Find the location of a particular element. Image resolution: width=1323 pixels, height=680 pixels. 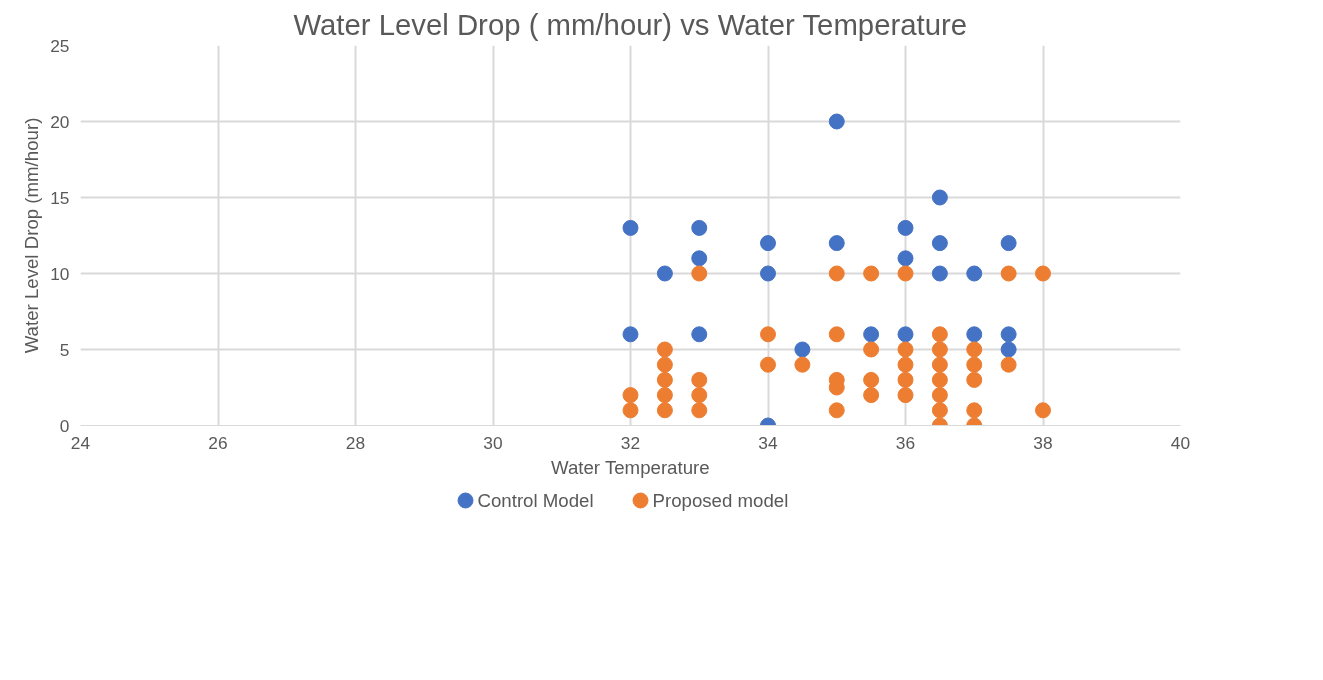

x-axis-title: Water Temperature is located at coordinates (630, 467).